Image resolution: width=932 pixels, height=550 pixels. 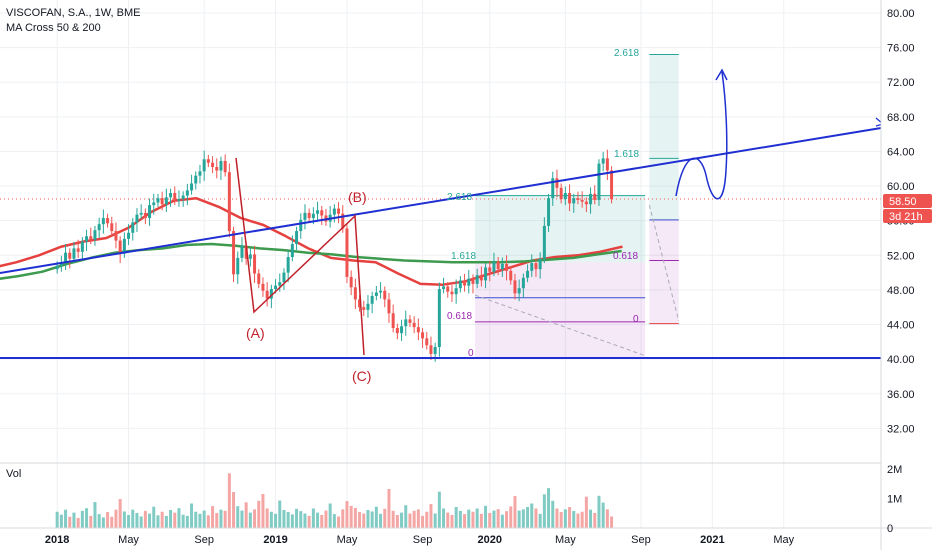 I want to click on price-tick-label: 48.00, so click(x=901, y=291).